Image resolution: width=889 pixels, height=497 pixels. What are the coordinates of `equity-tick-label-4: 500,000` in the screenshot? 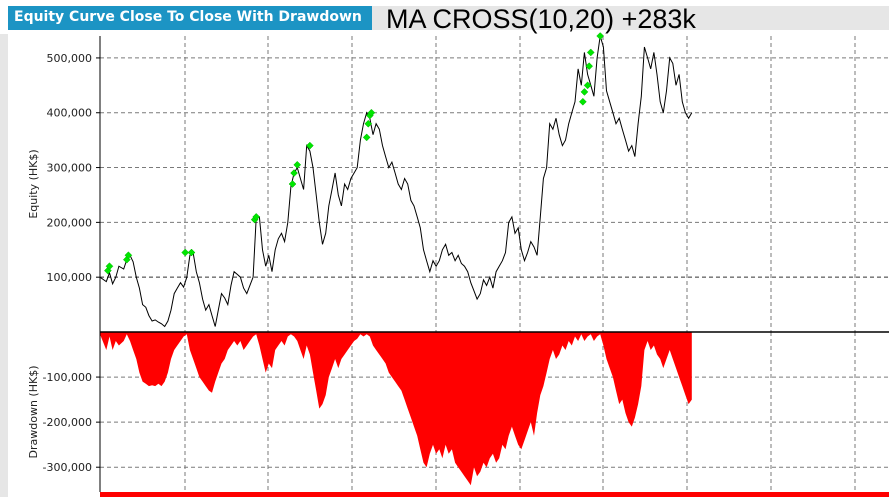 It's located at (70, 58).